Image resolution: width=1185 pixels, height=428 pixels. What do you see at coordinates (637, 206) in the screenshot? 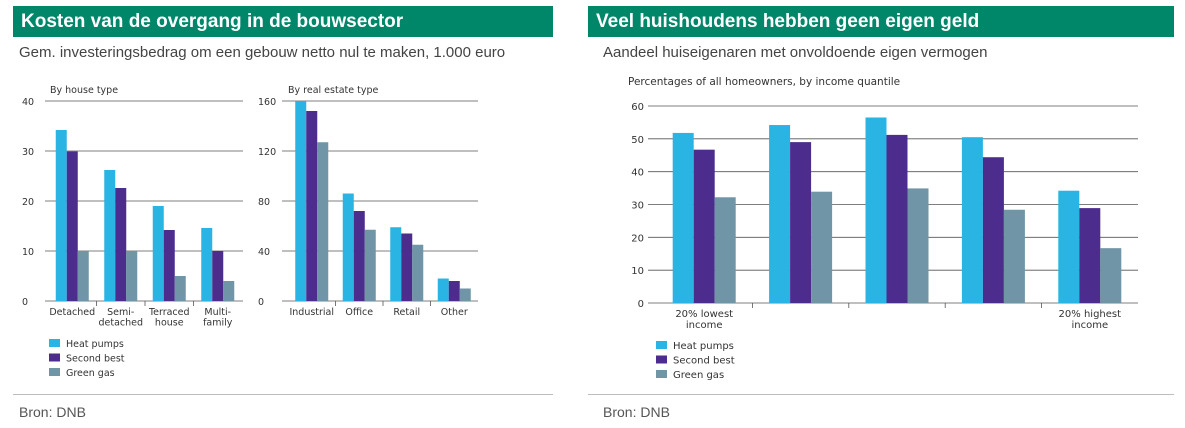
I see `income-y-tick-label: 30` at bounding box center [637, 206].